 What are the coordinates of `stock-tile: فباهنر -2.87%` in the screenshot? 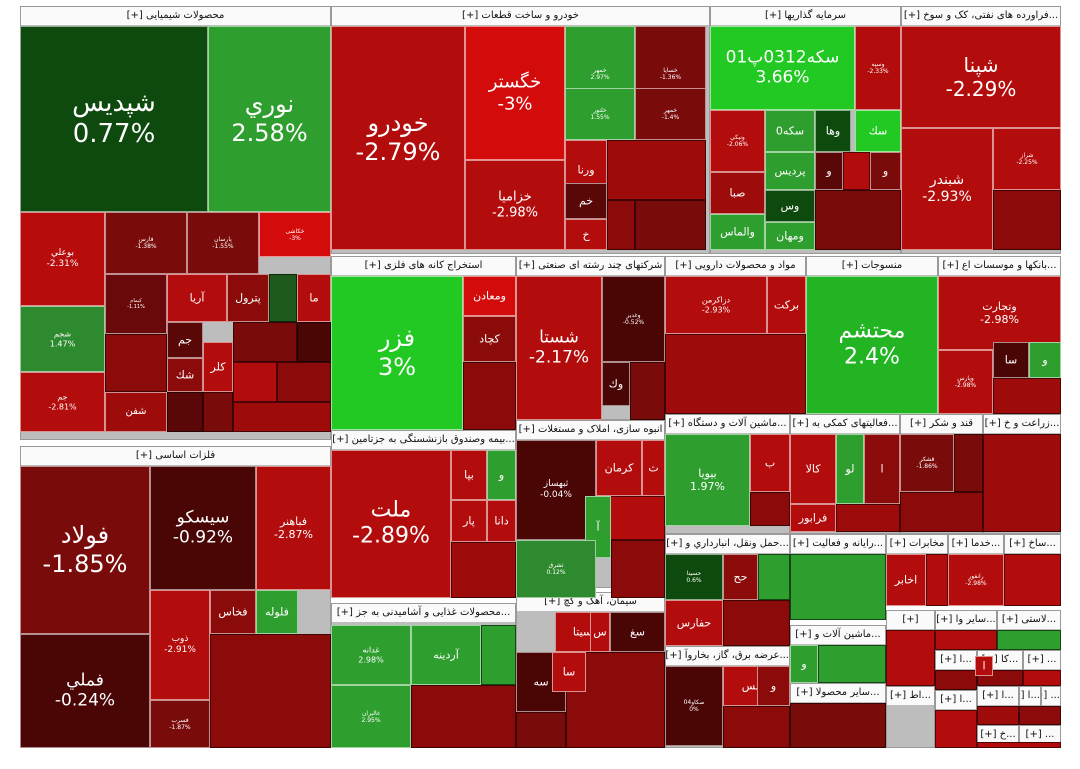 It's located at (293, 528).